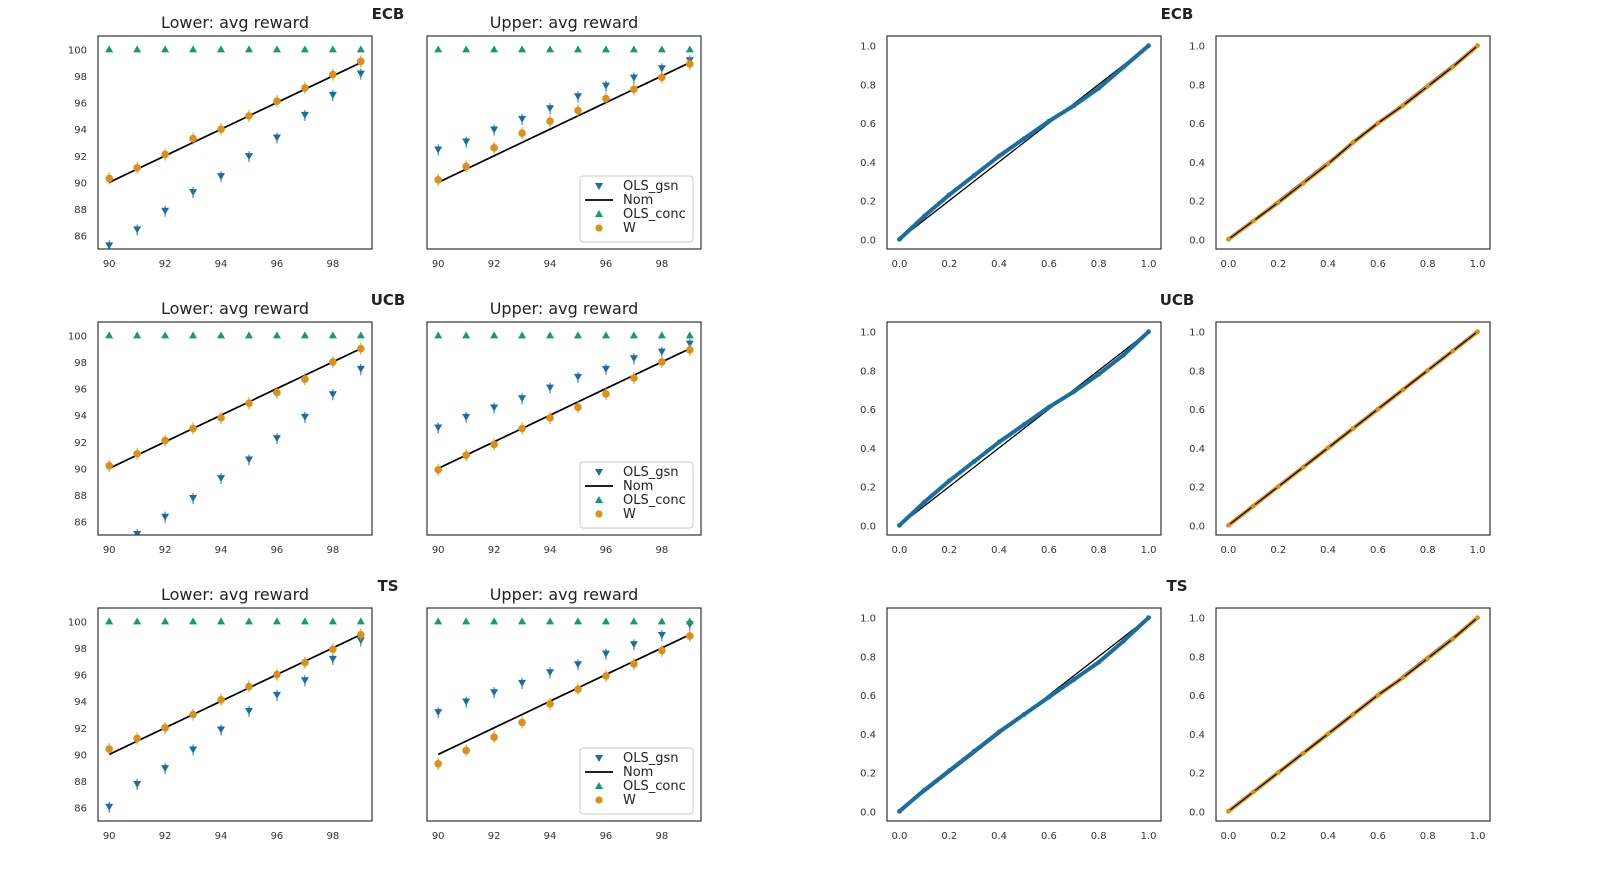 The height and width of the screenshot is (881, 1606). I want to click on x-tick-label: 0.4, so click(999, 264).